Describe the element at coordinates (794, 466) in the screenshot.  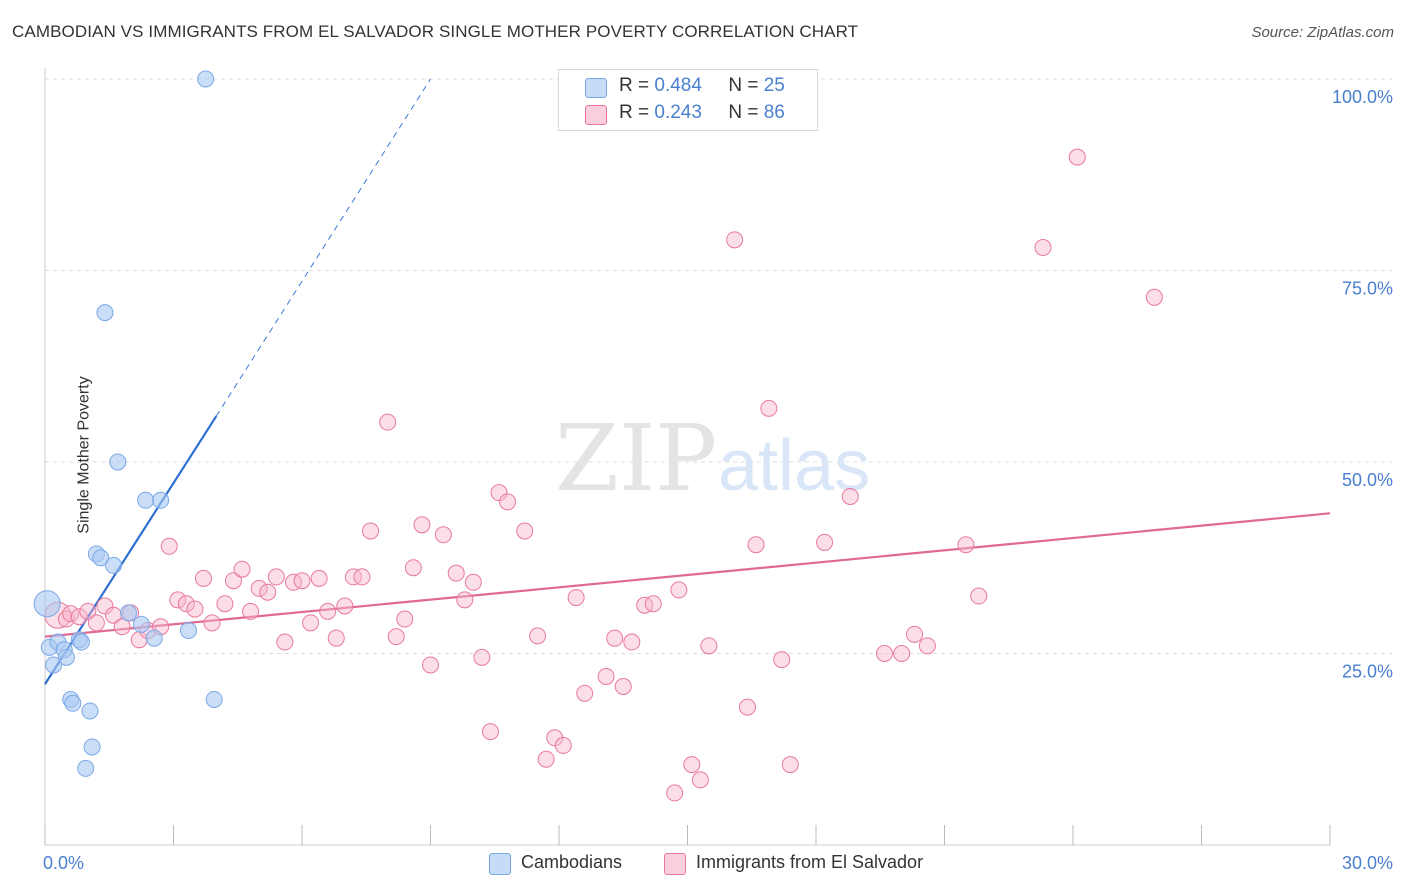
I see `watermark-atlas: atlas` at that location.